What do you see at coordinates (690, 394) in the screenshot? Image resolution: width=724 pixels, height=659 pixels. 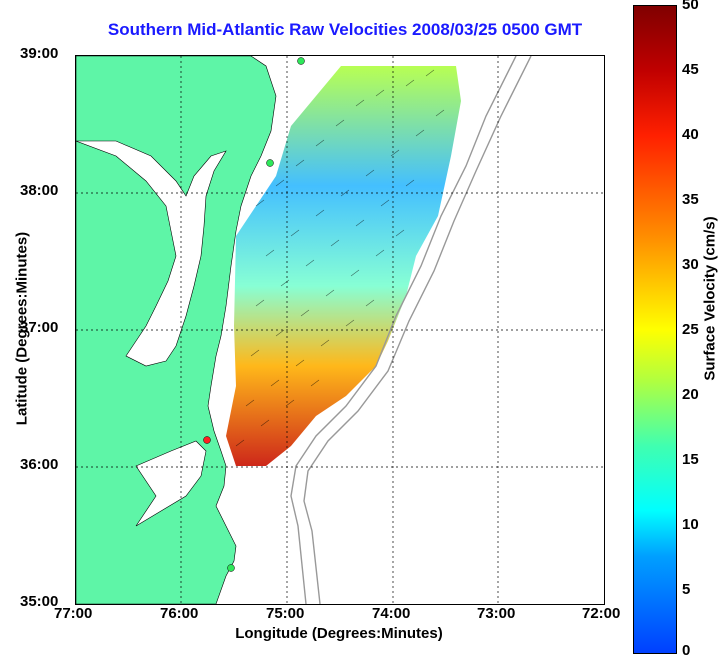 I see `colorbar-tick: 20` at bounding box center [690, 394].